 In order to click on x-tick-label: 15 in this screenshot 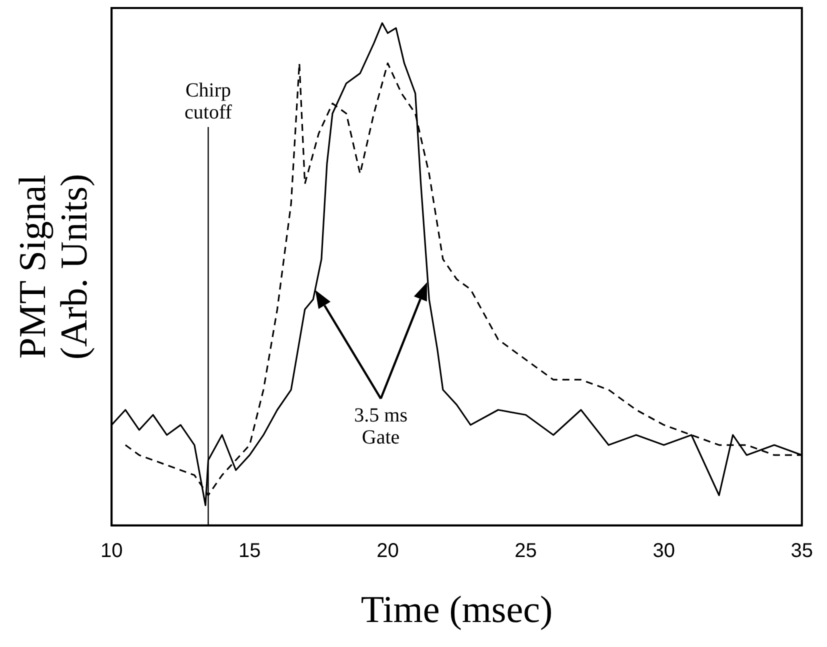, I will do `click(249, 551)`.